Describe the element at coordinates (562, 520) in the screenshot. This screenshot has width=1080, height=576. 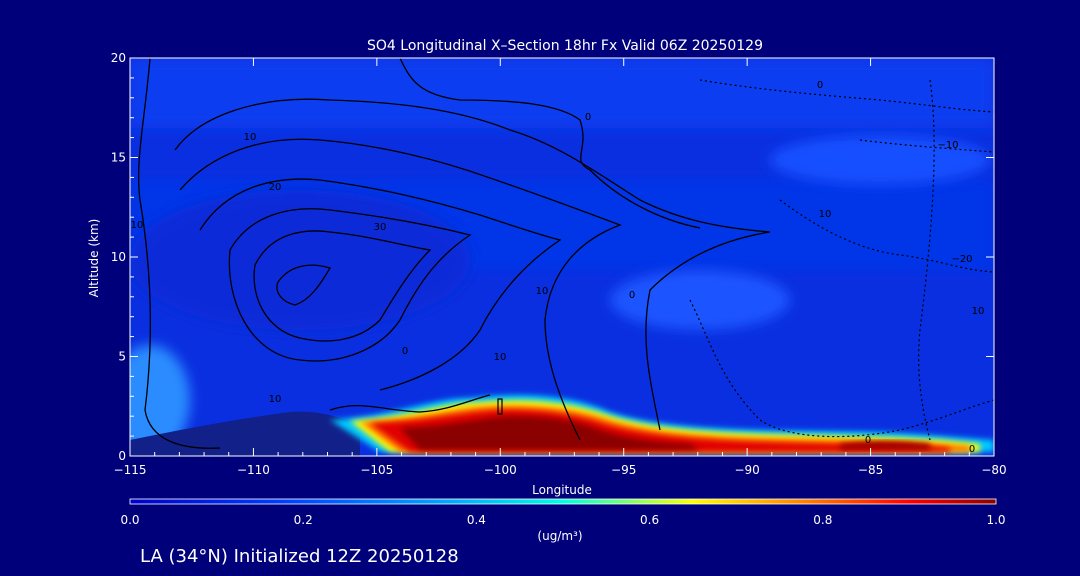
I see `colorbar-ticks: 0.0 0.2 0.4 0.6 0.8 1.0` at that location.